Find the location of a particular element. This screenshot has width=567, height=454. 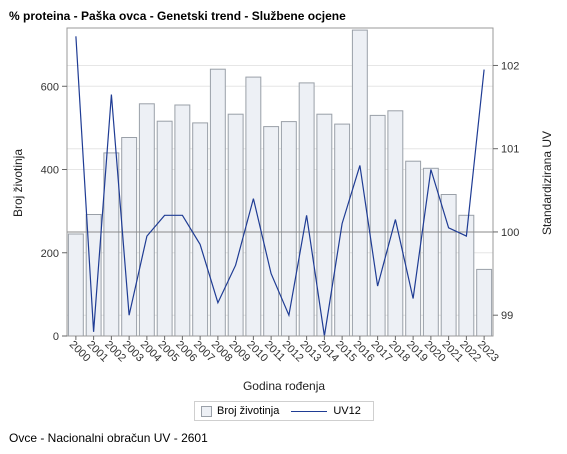

legend: Broj životinja UV12 is located at coordinates (284, 411).